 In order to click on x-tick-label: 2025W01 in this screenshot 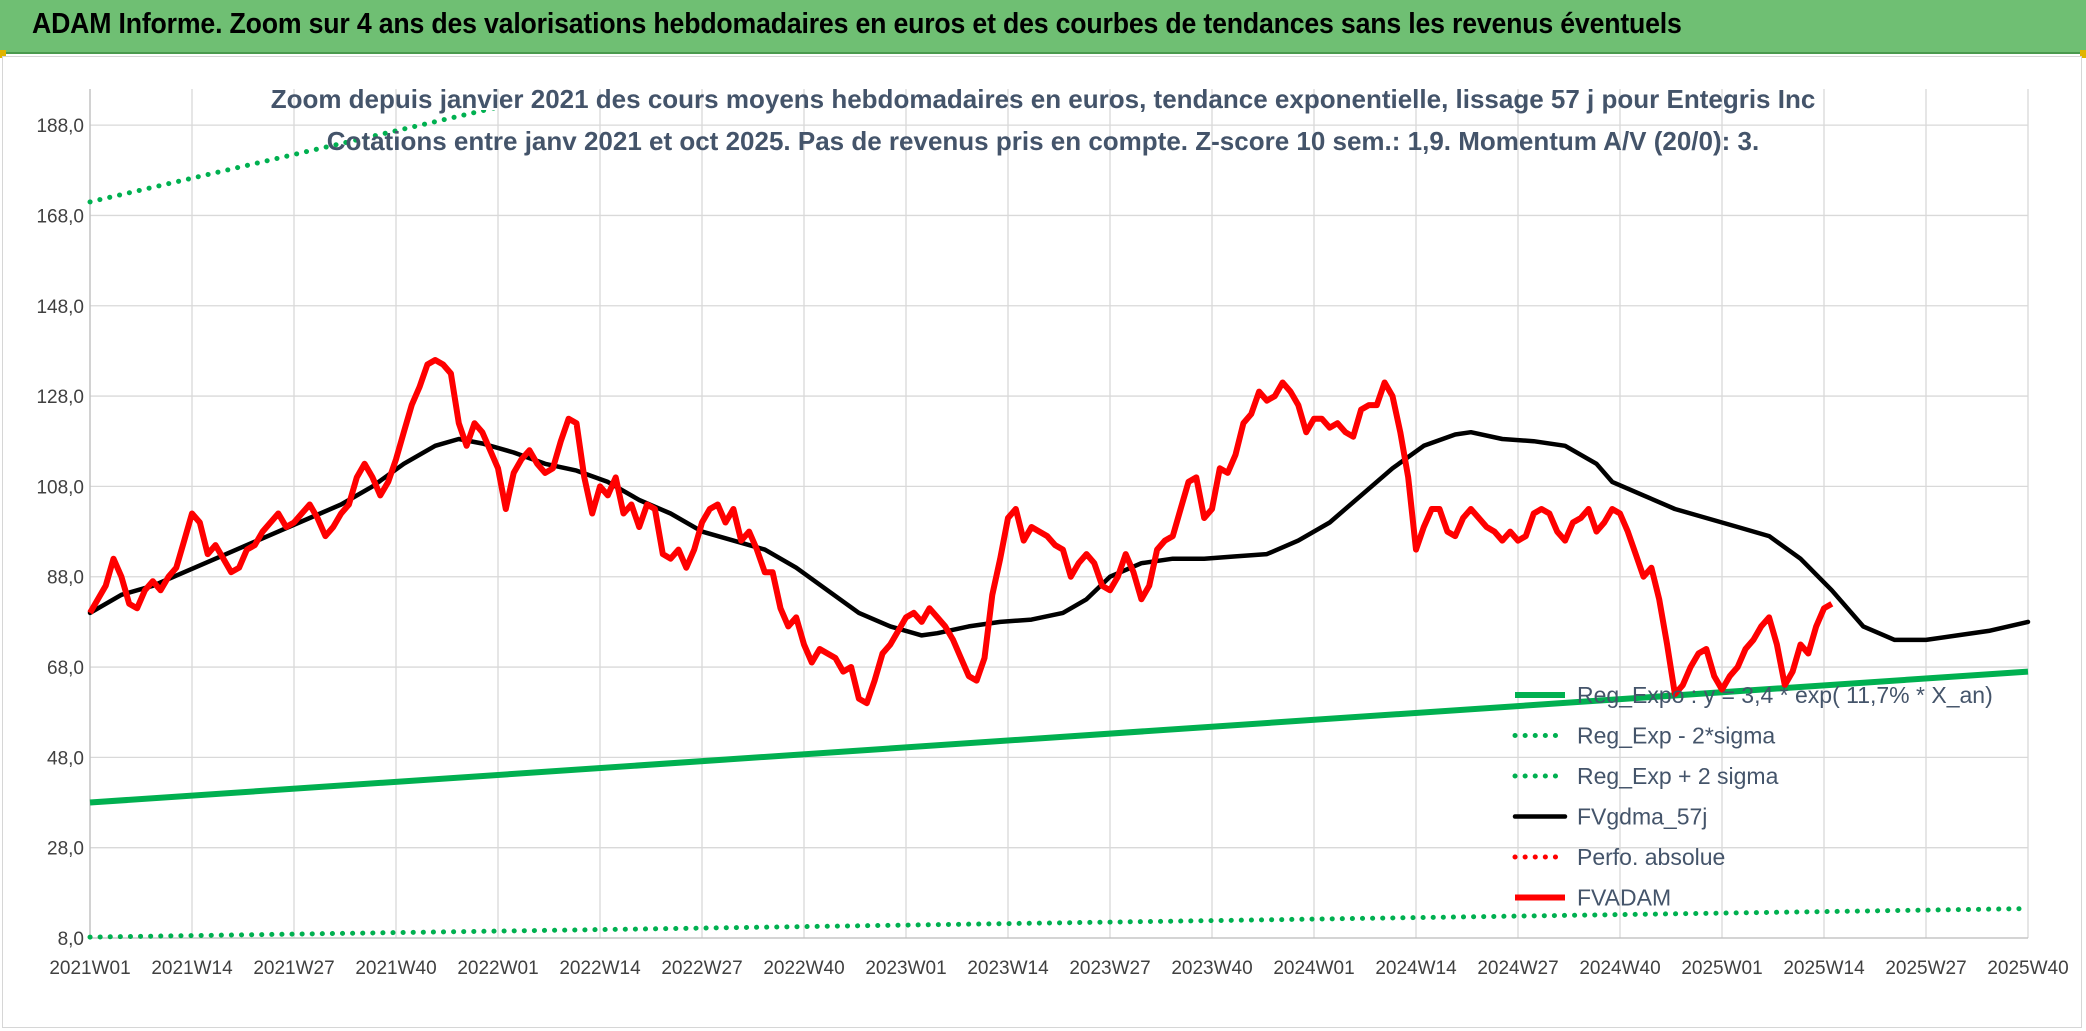, I will do `click(1721, 968)`.